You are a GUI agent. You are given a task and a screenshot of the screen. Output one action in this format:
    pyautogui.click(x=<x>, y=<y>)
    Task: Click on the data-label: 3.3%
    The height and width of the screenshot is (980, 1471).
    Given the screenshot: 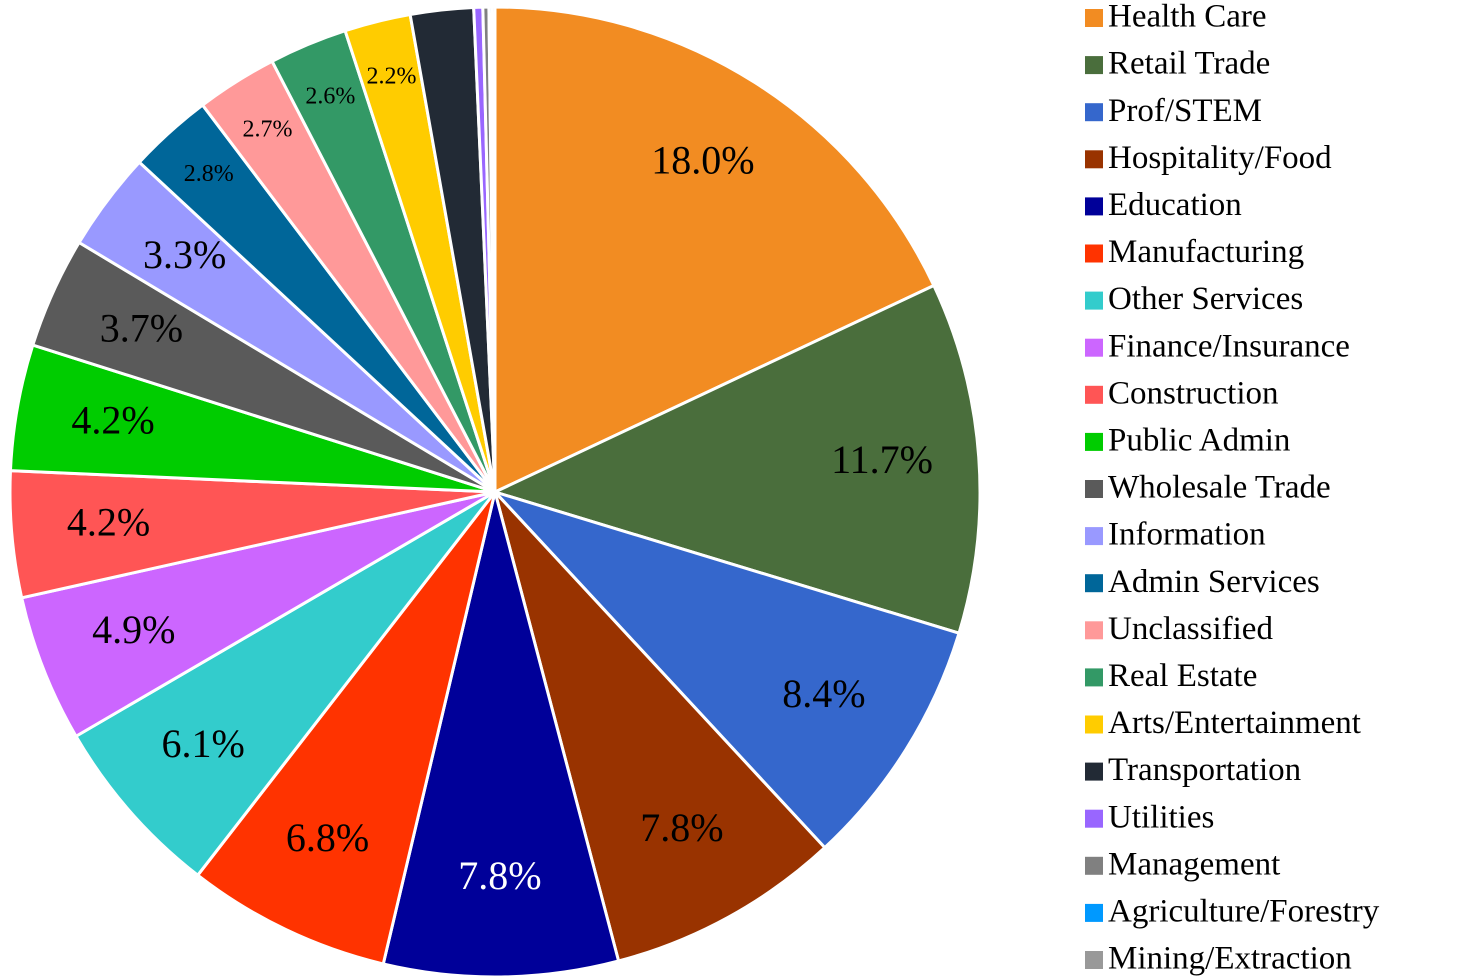 What is the action you would take?
    pyautogui.click(x=184, y=254)
    